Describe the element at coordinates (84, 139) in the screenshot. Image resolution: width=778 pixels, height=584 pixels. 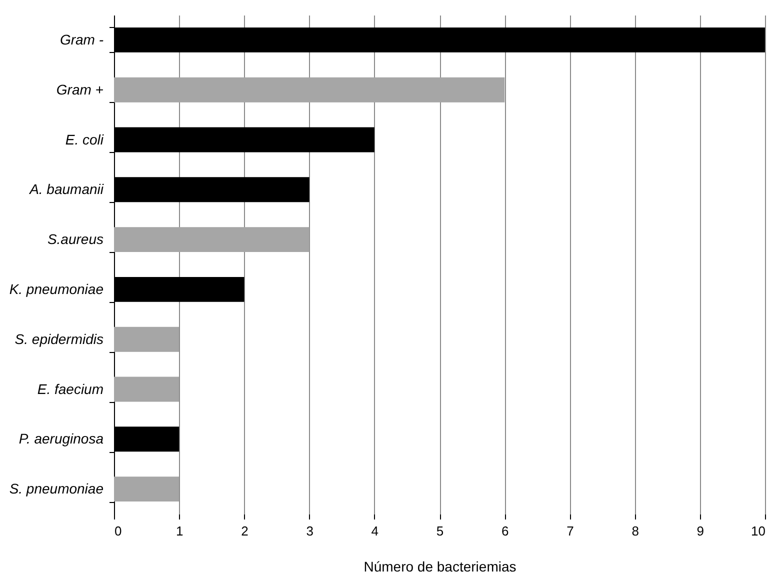
I see `y-tick-label: E. coli` at that location.